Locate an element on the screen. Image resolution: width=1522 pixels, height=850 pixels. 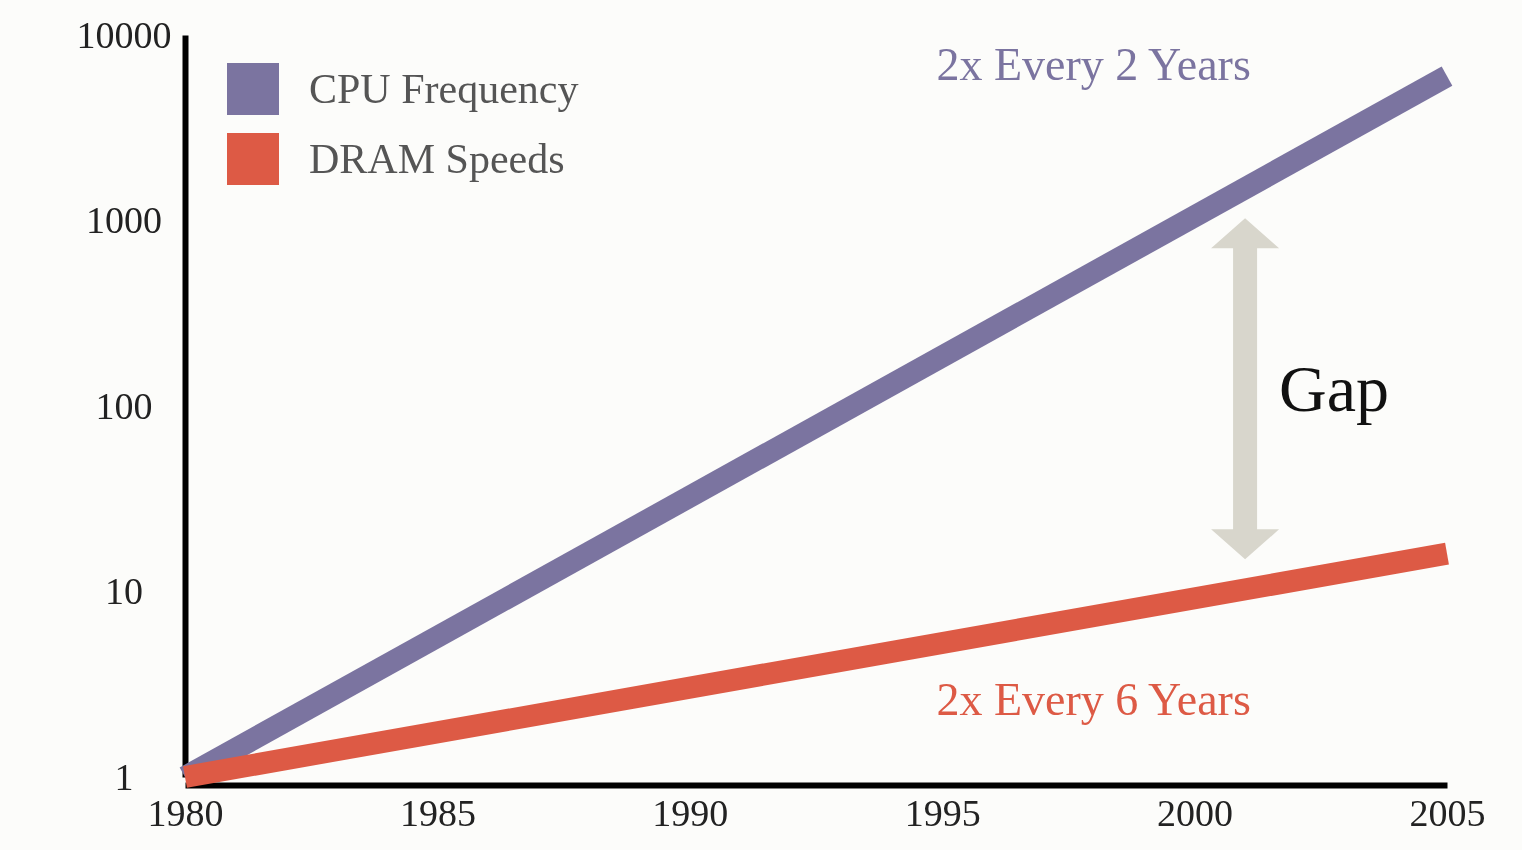
x-tick-label: 2005 is located at coordinates (1447, 812).